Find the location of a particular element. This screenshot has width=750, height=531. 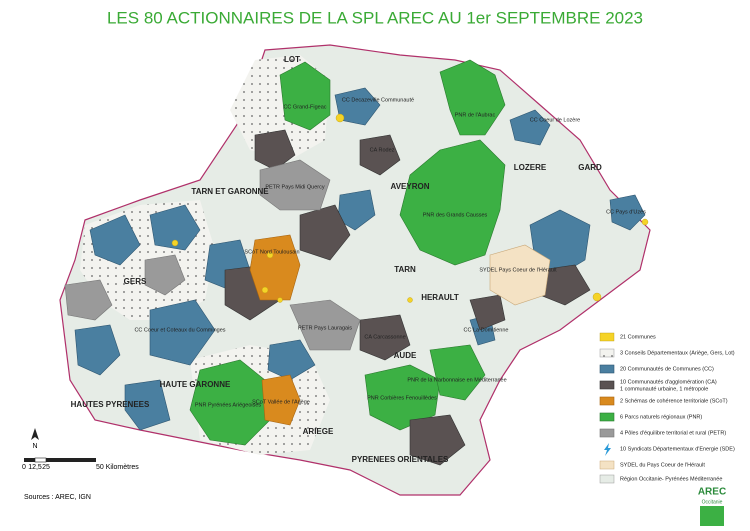

place-label: CC Grand-Figeac is located at coordinates (304, 107).